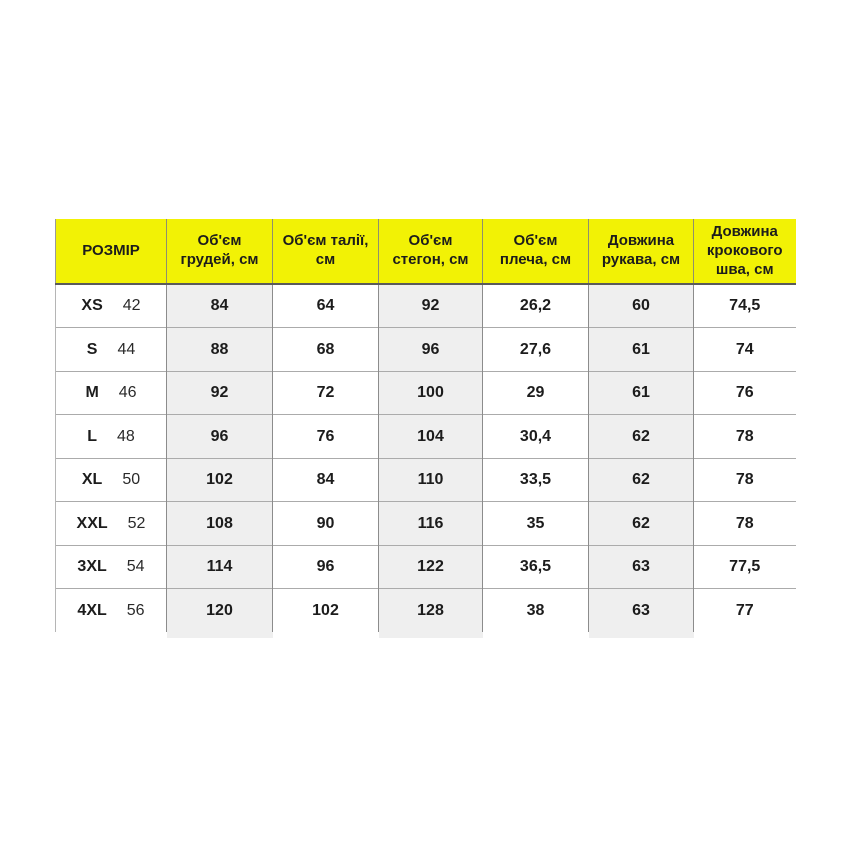 Image resolution: width=850 pixels, height=850 pixels. Describe the element at coordinates (92, 479) in the screenshot. I see `size-code: XL` at that location.